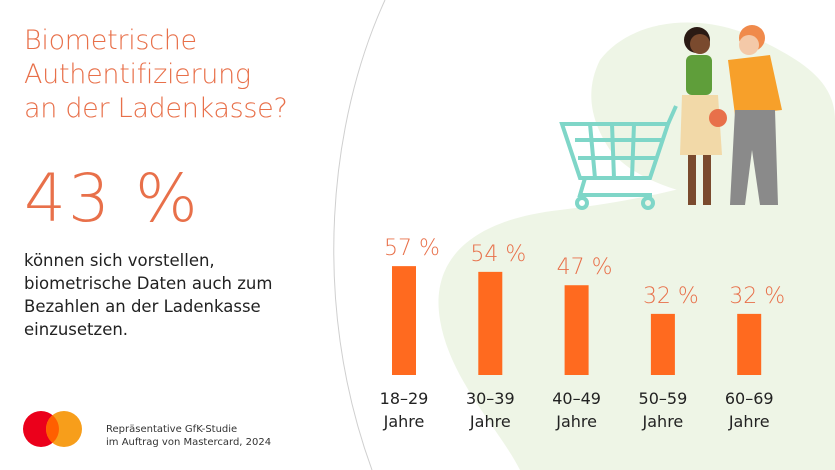 Image resolution: width=835 pixels, height=470 pixels. What do you see at coordinates (142, 306) in the screenshot?
I see `description-line: Bezahlen an der Ladenkasse` at bounding box center [142, 306].